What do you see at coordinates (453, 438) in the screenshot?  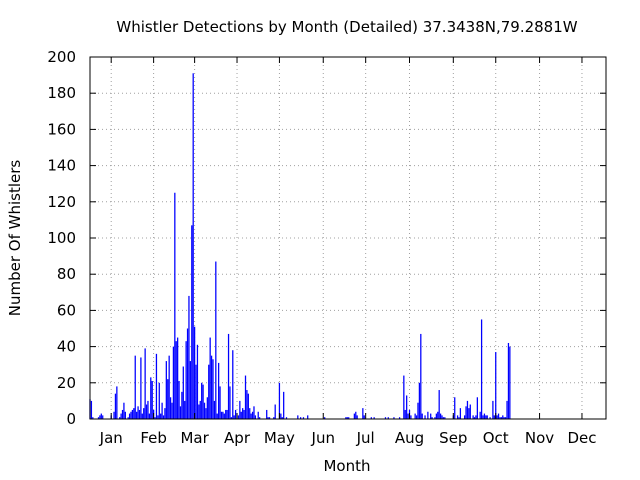 I see `x-tick-label: Sep` at bounding box center [453, 438].